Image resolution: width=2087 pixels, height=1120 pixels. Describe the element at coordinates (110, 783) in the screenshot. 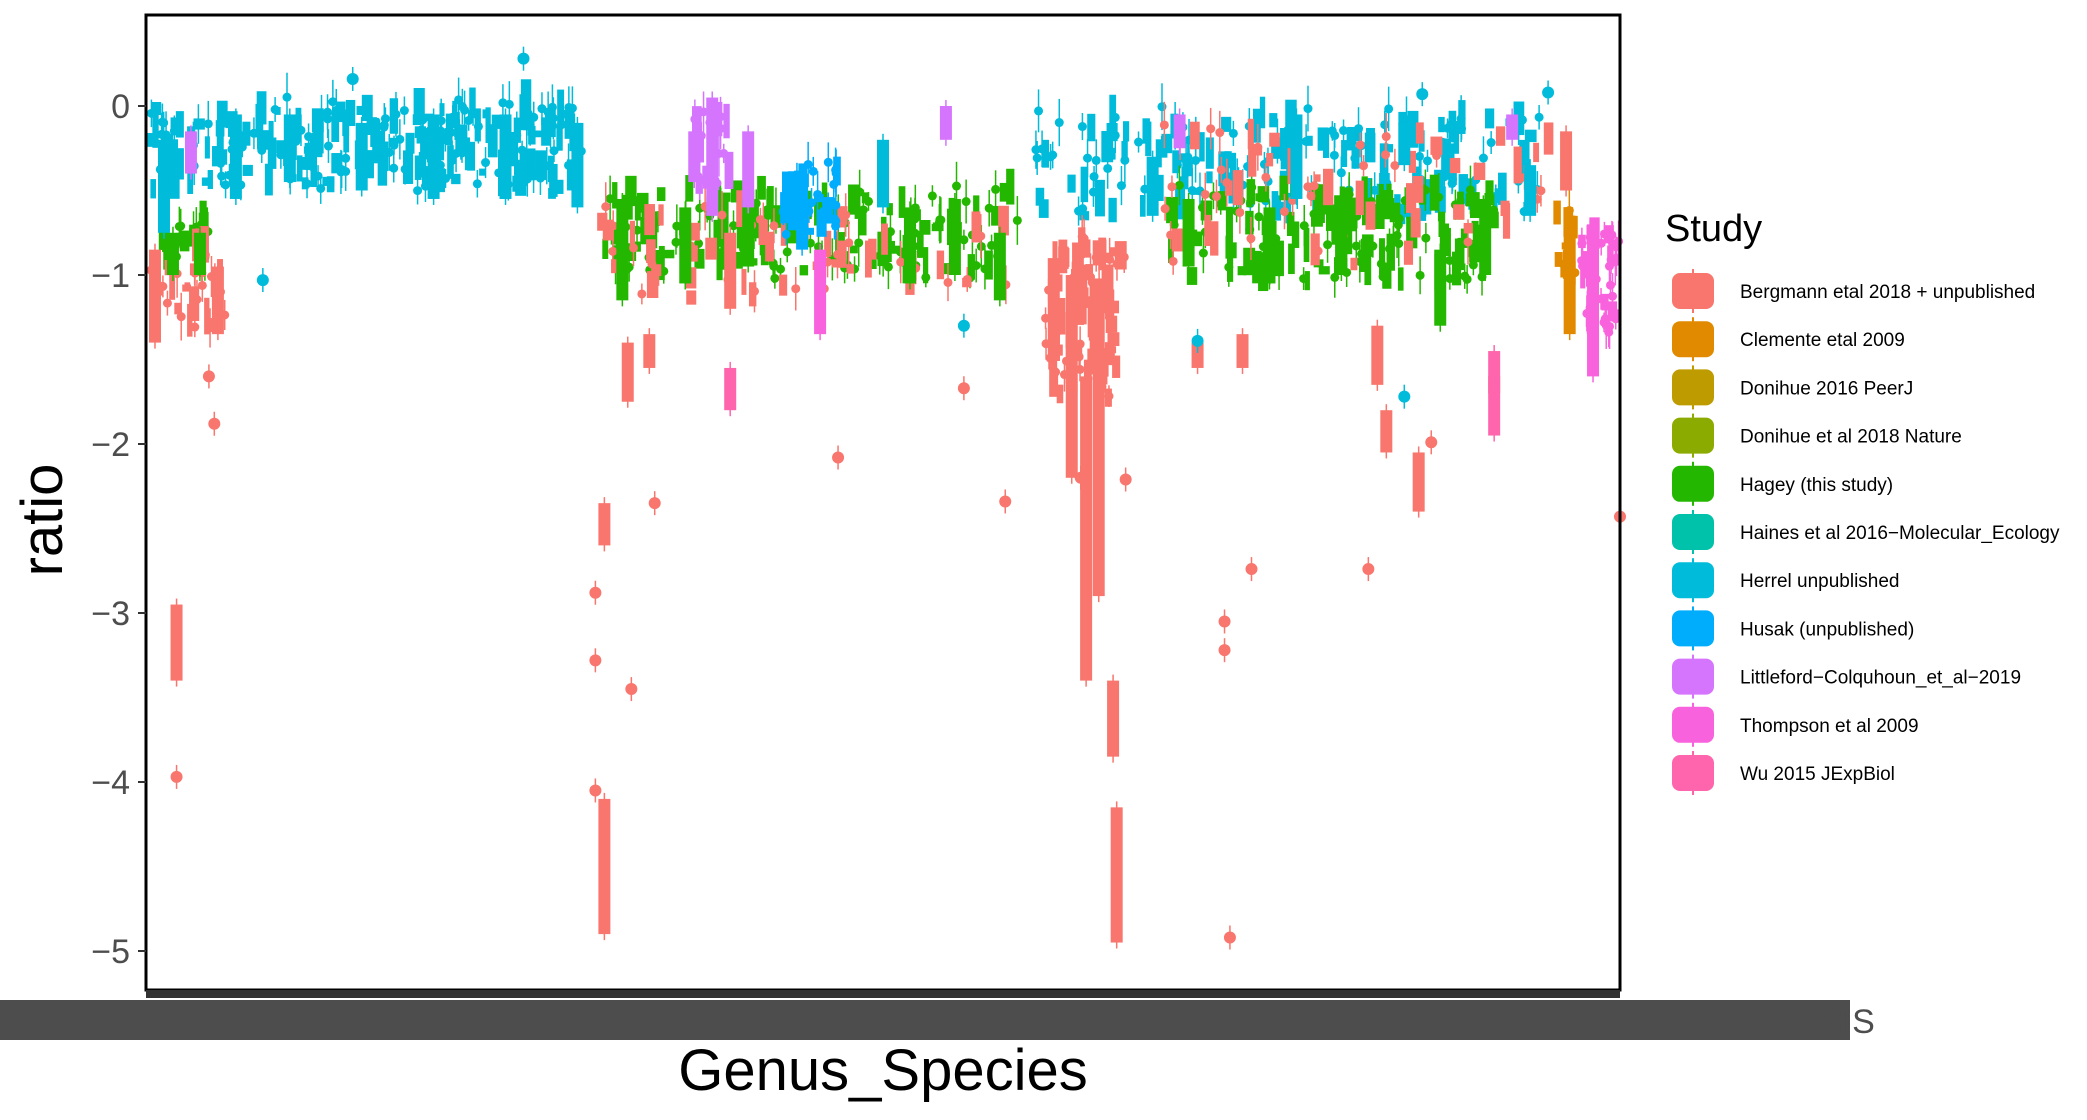

I see `y-tick-label: −4` at that location.